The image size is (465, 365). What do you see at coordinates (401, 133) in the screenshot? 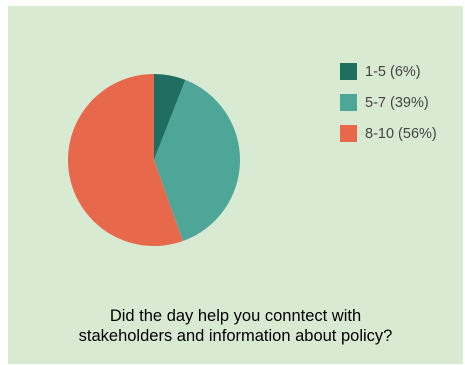
I see `legend-label: 8-10 (56%)` at bounding box center [401, 133].